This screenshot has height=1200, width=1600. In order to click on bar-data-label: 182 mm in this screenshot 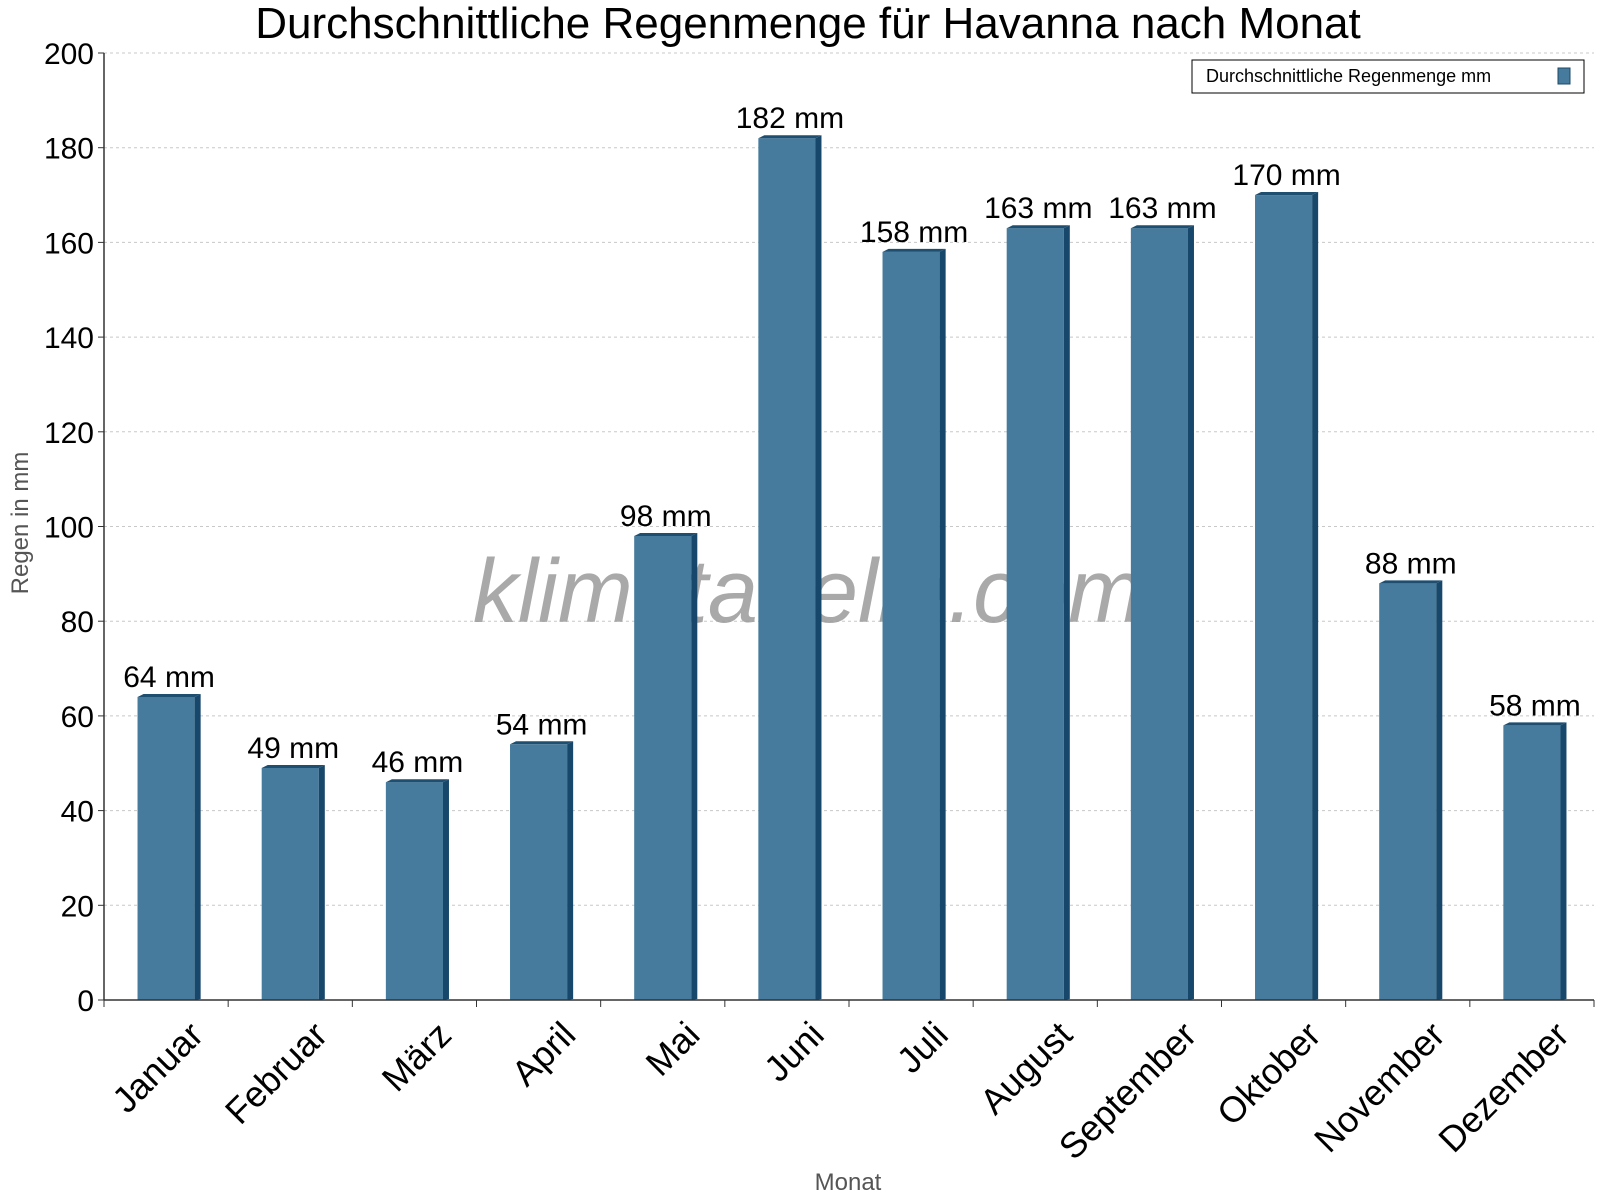, I will do `click(790, 118)`.